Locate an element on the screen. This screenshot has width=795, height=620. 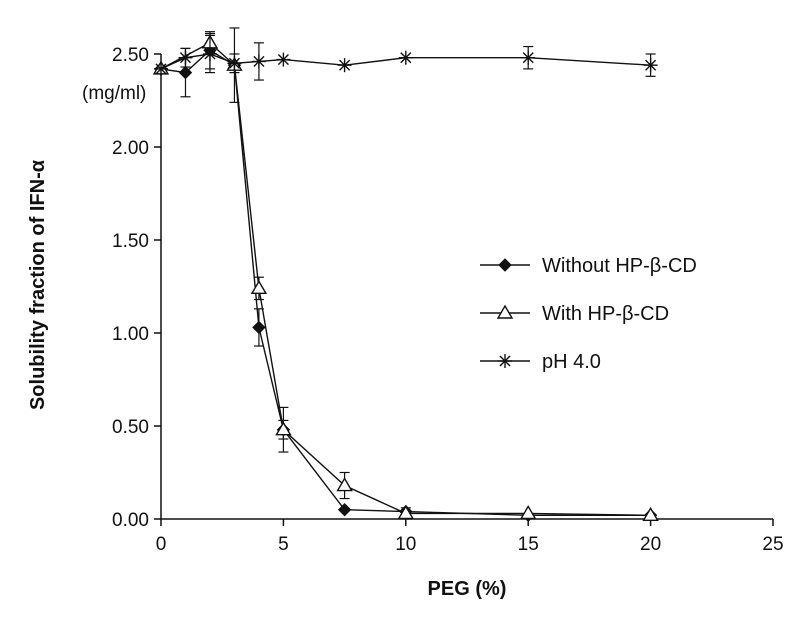
legend: Without HP-β-CD With HP-β-CD pH 4.0 is located at coordinates (588, 314).